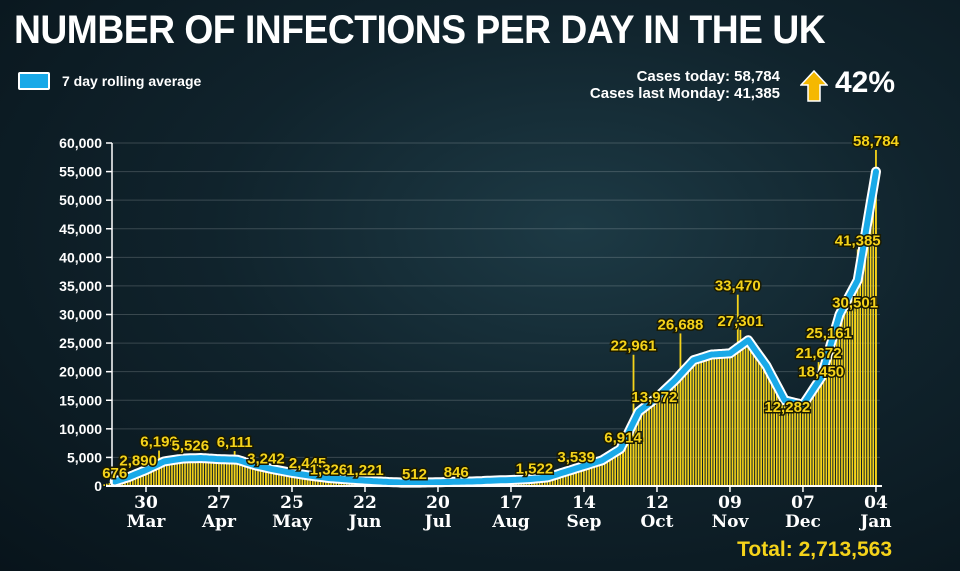  I want to click on data-label: 22,961, so click(634, 346).